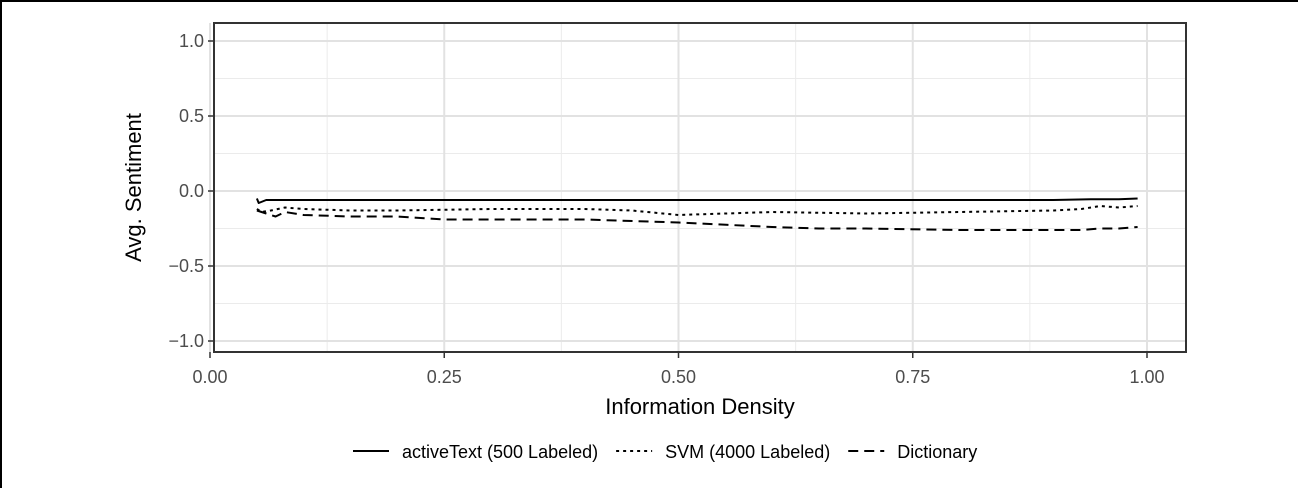 The width and height of the screenshot is (1298, 488). I want to click on y-tick-label: 0.0, so click(191, 191).